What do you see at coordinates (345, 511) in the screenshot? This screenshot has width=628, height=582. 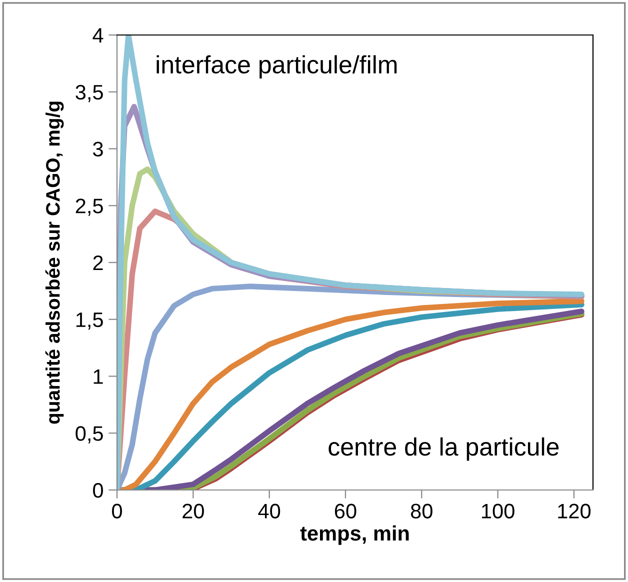 I see `x-tick-label: 60` at bounding box center [345, 511].